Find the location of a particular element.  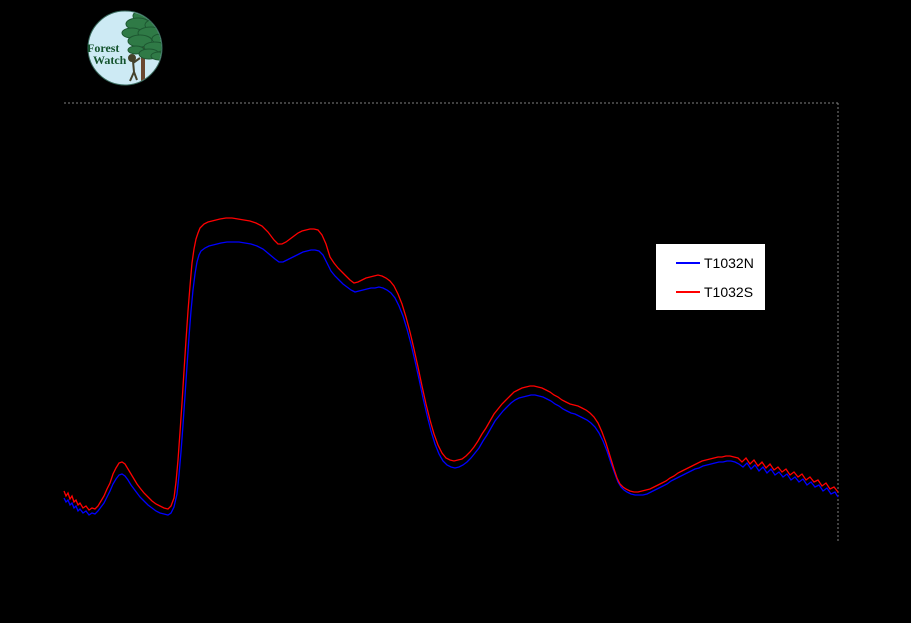

legend: T1032N T1032S is located at coordinates (710, 277).